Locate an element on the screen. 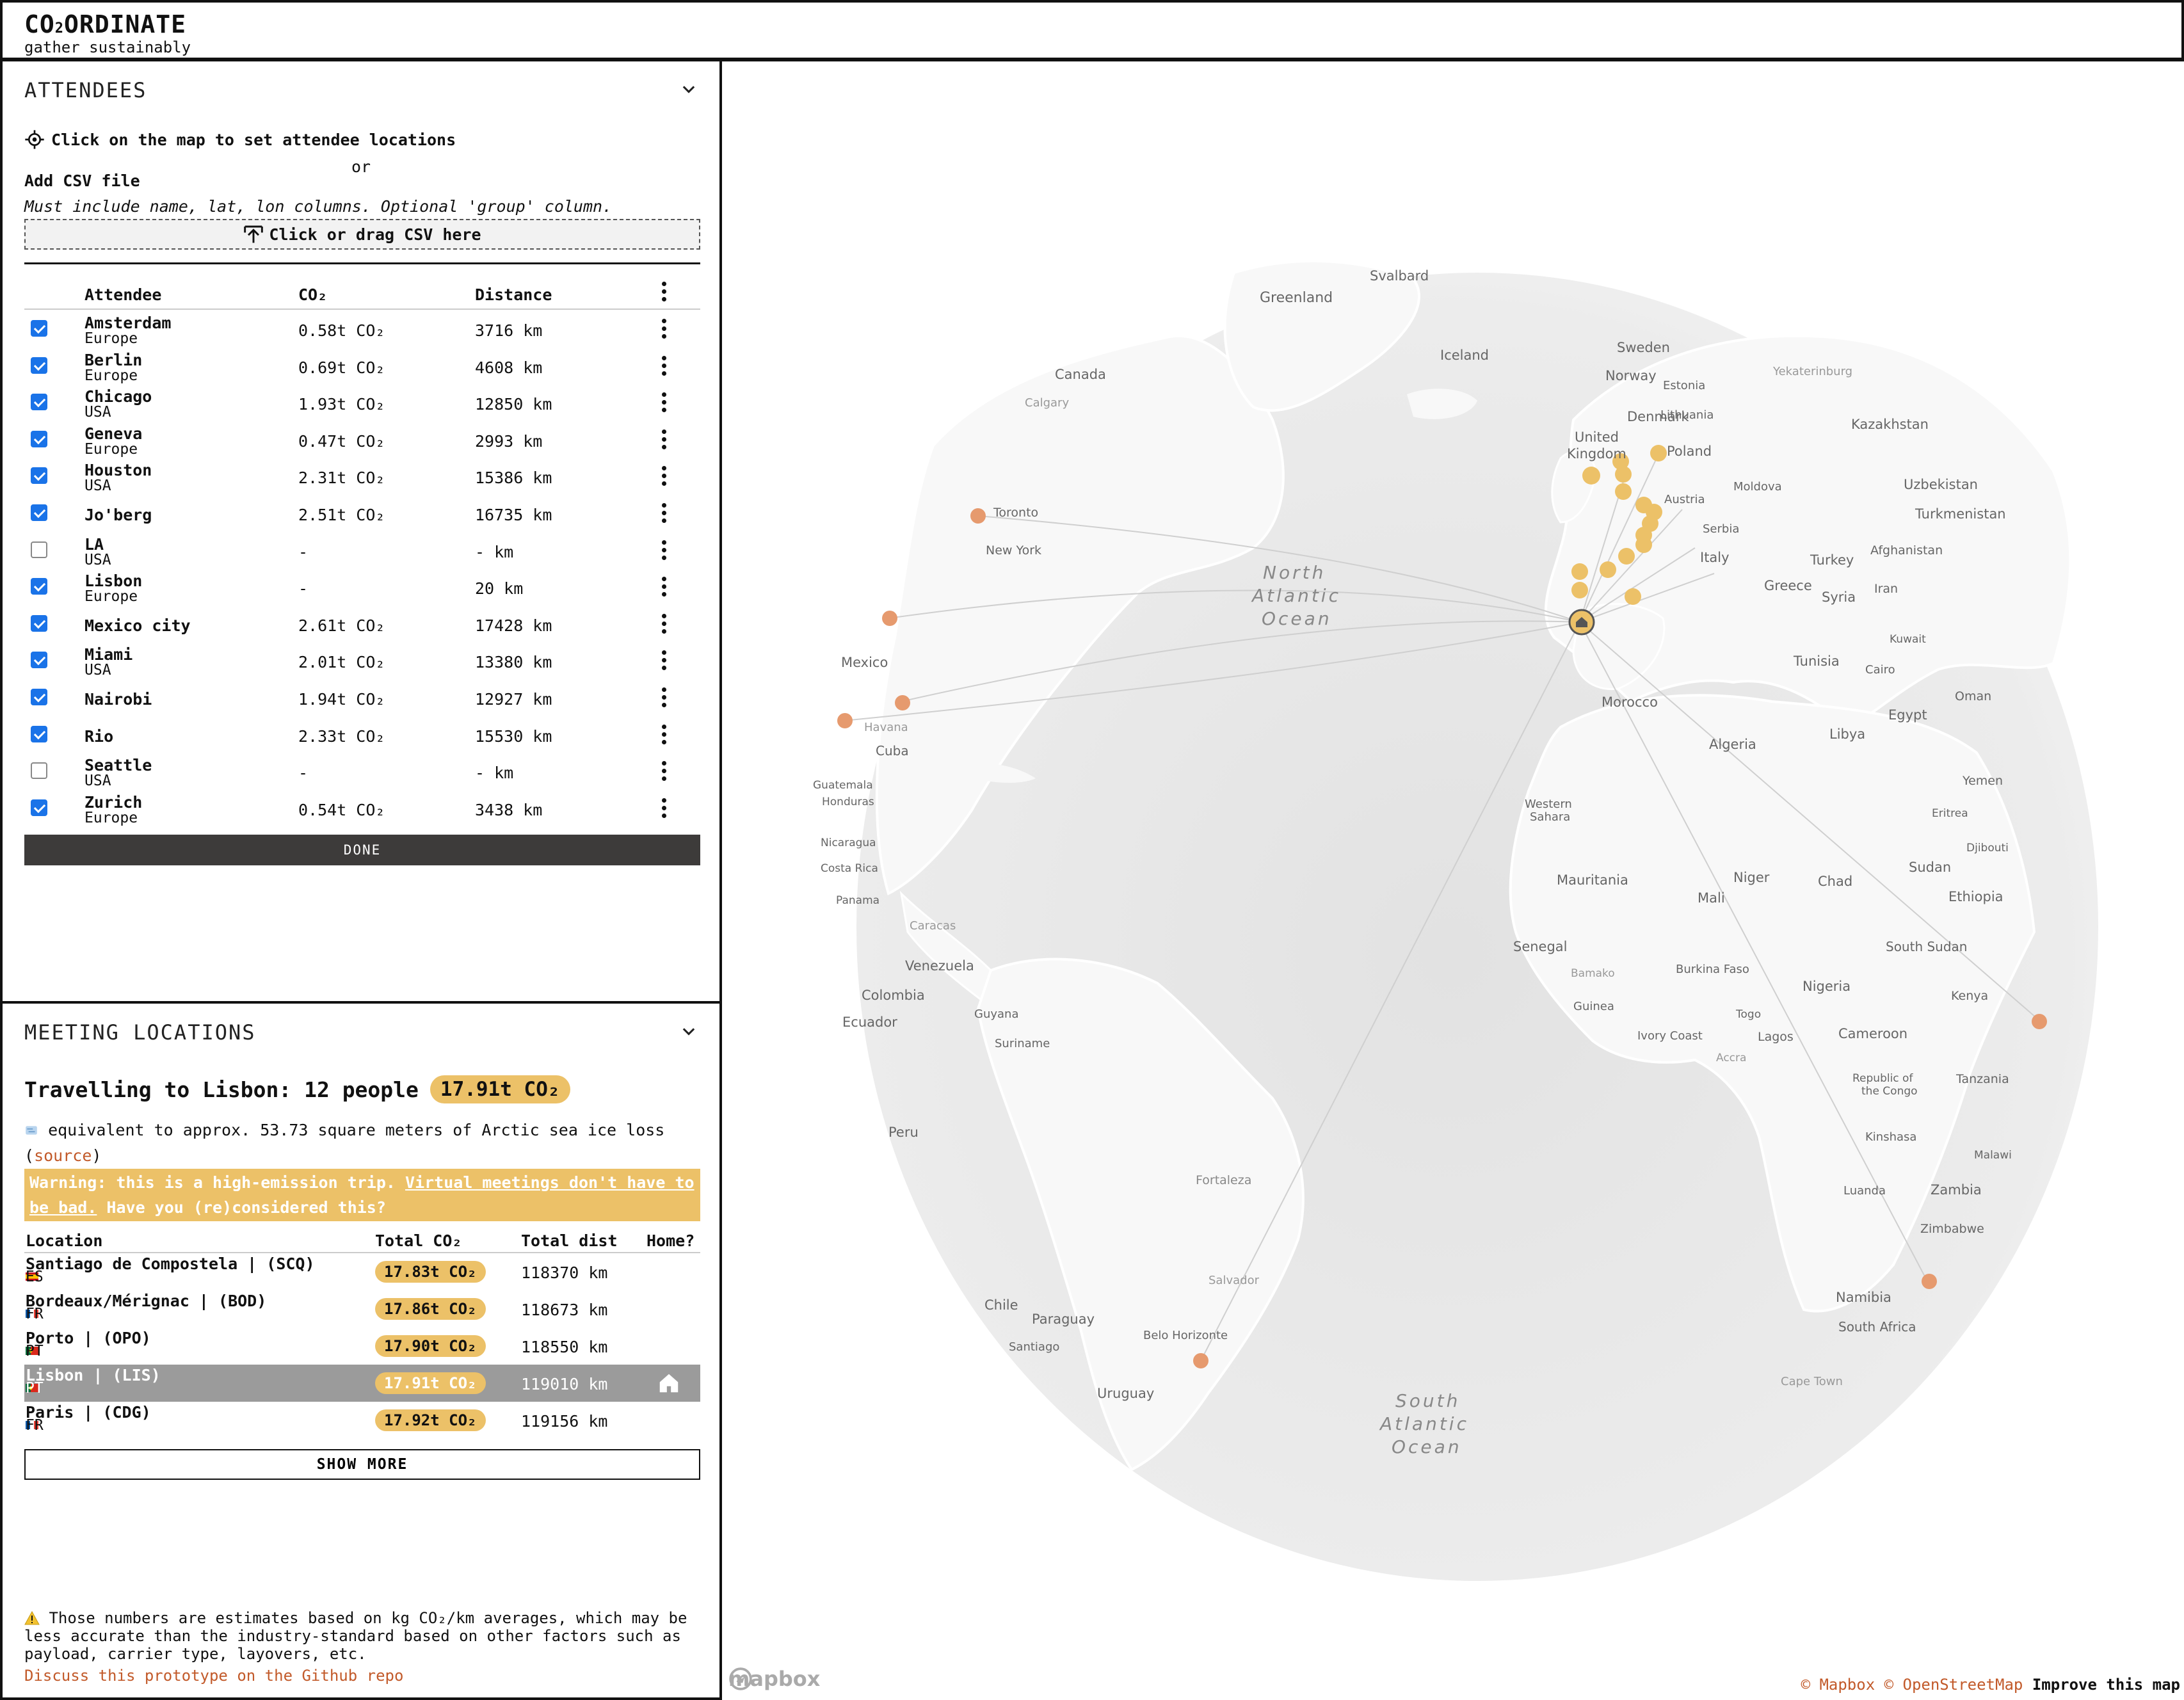  map-label: Luanda is located at coordinates (1864, 1191).